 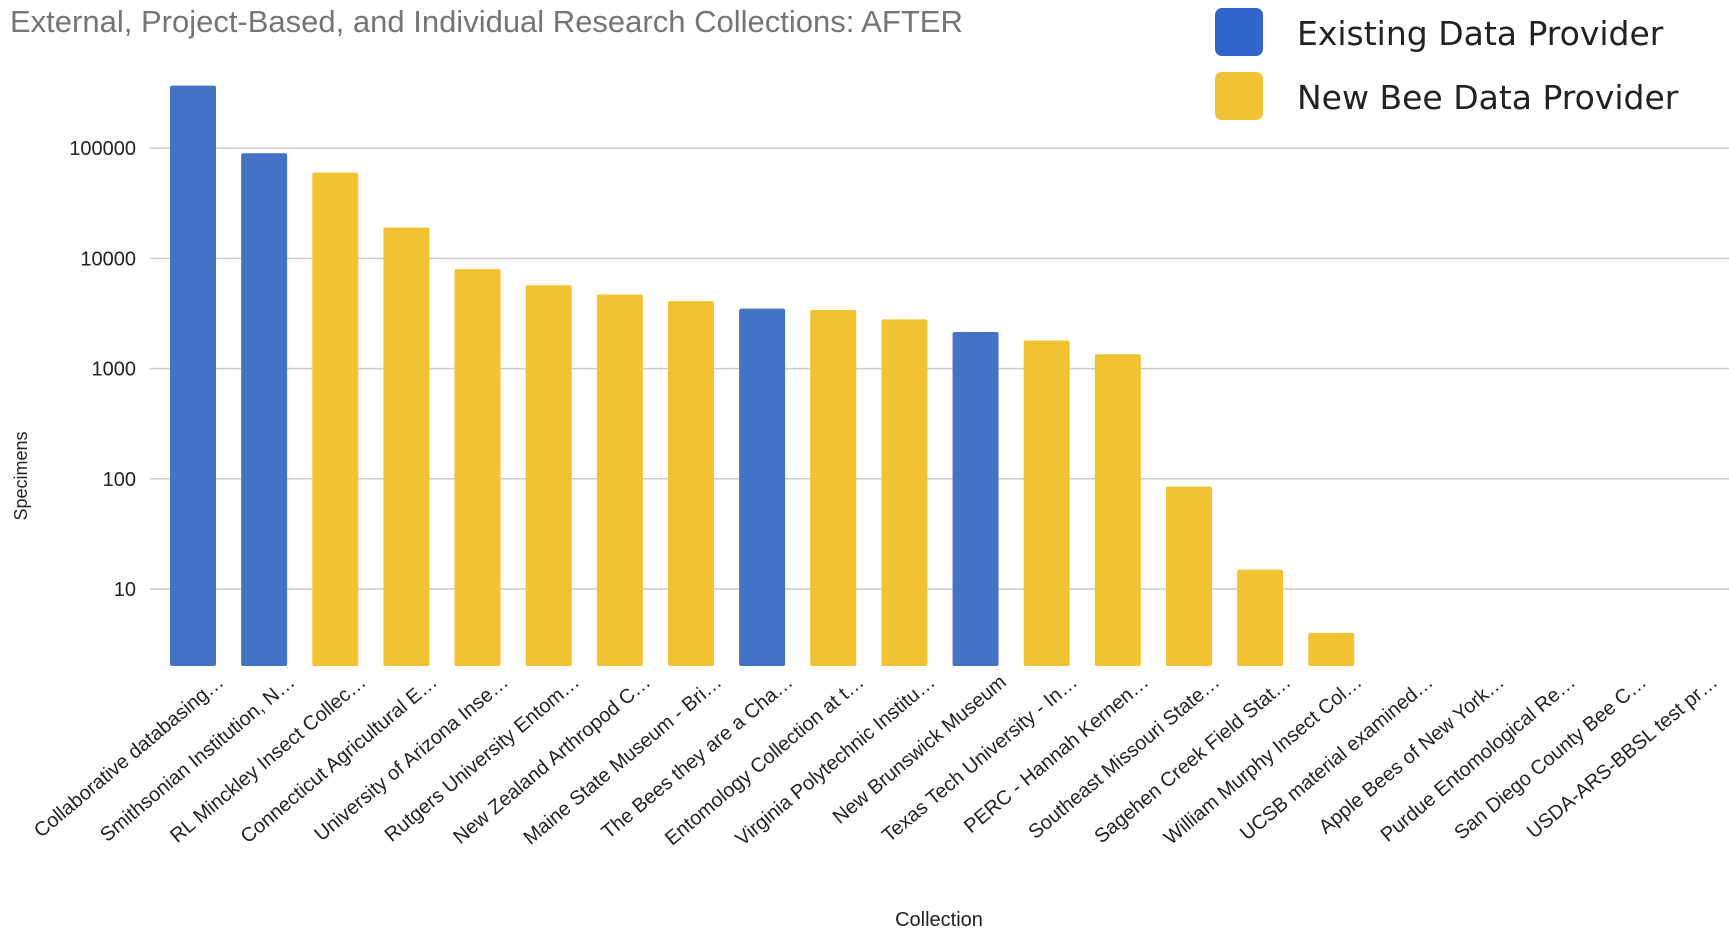 What do you see at coordinates (939, 919) in the screenshot?
I see `x-axis-title: Collection` at bounding box center [939, 919].